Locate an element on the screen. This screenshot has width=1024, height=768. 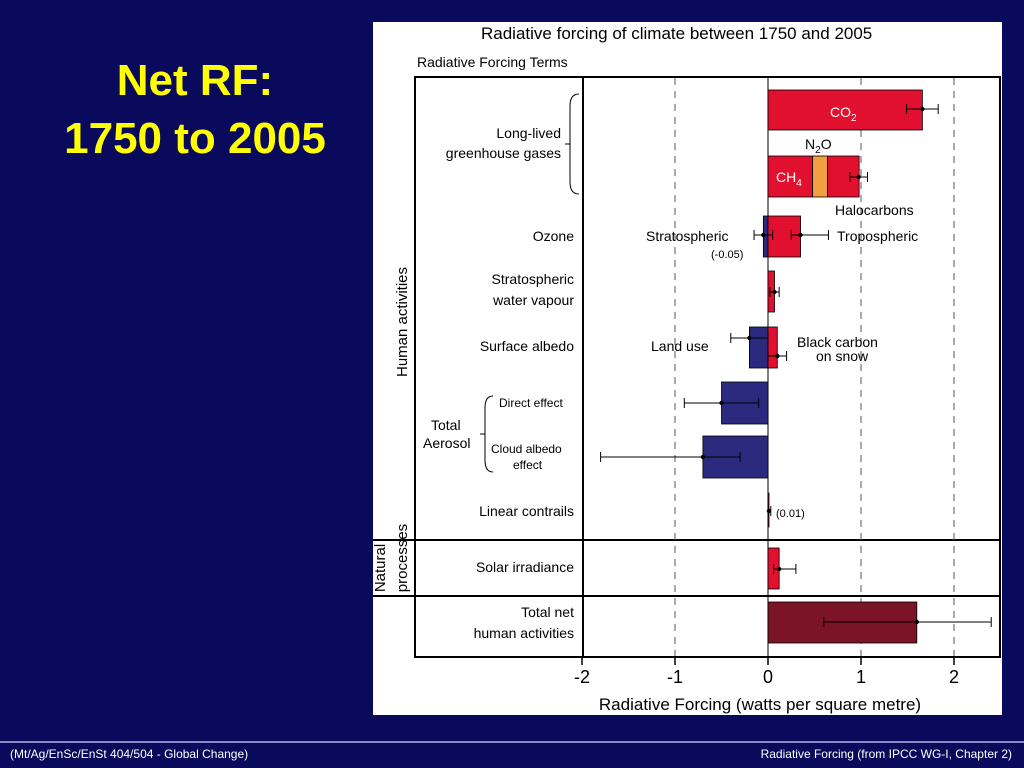
x-ticks: -2 -1 0 1 2 is located at coordinates (766, 672).